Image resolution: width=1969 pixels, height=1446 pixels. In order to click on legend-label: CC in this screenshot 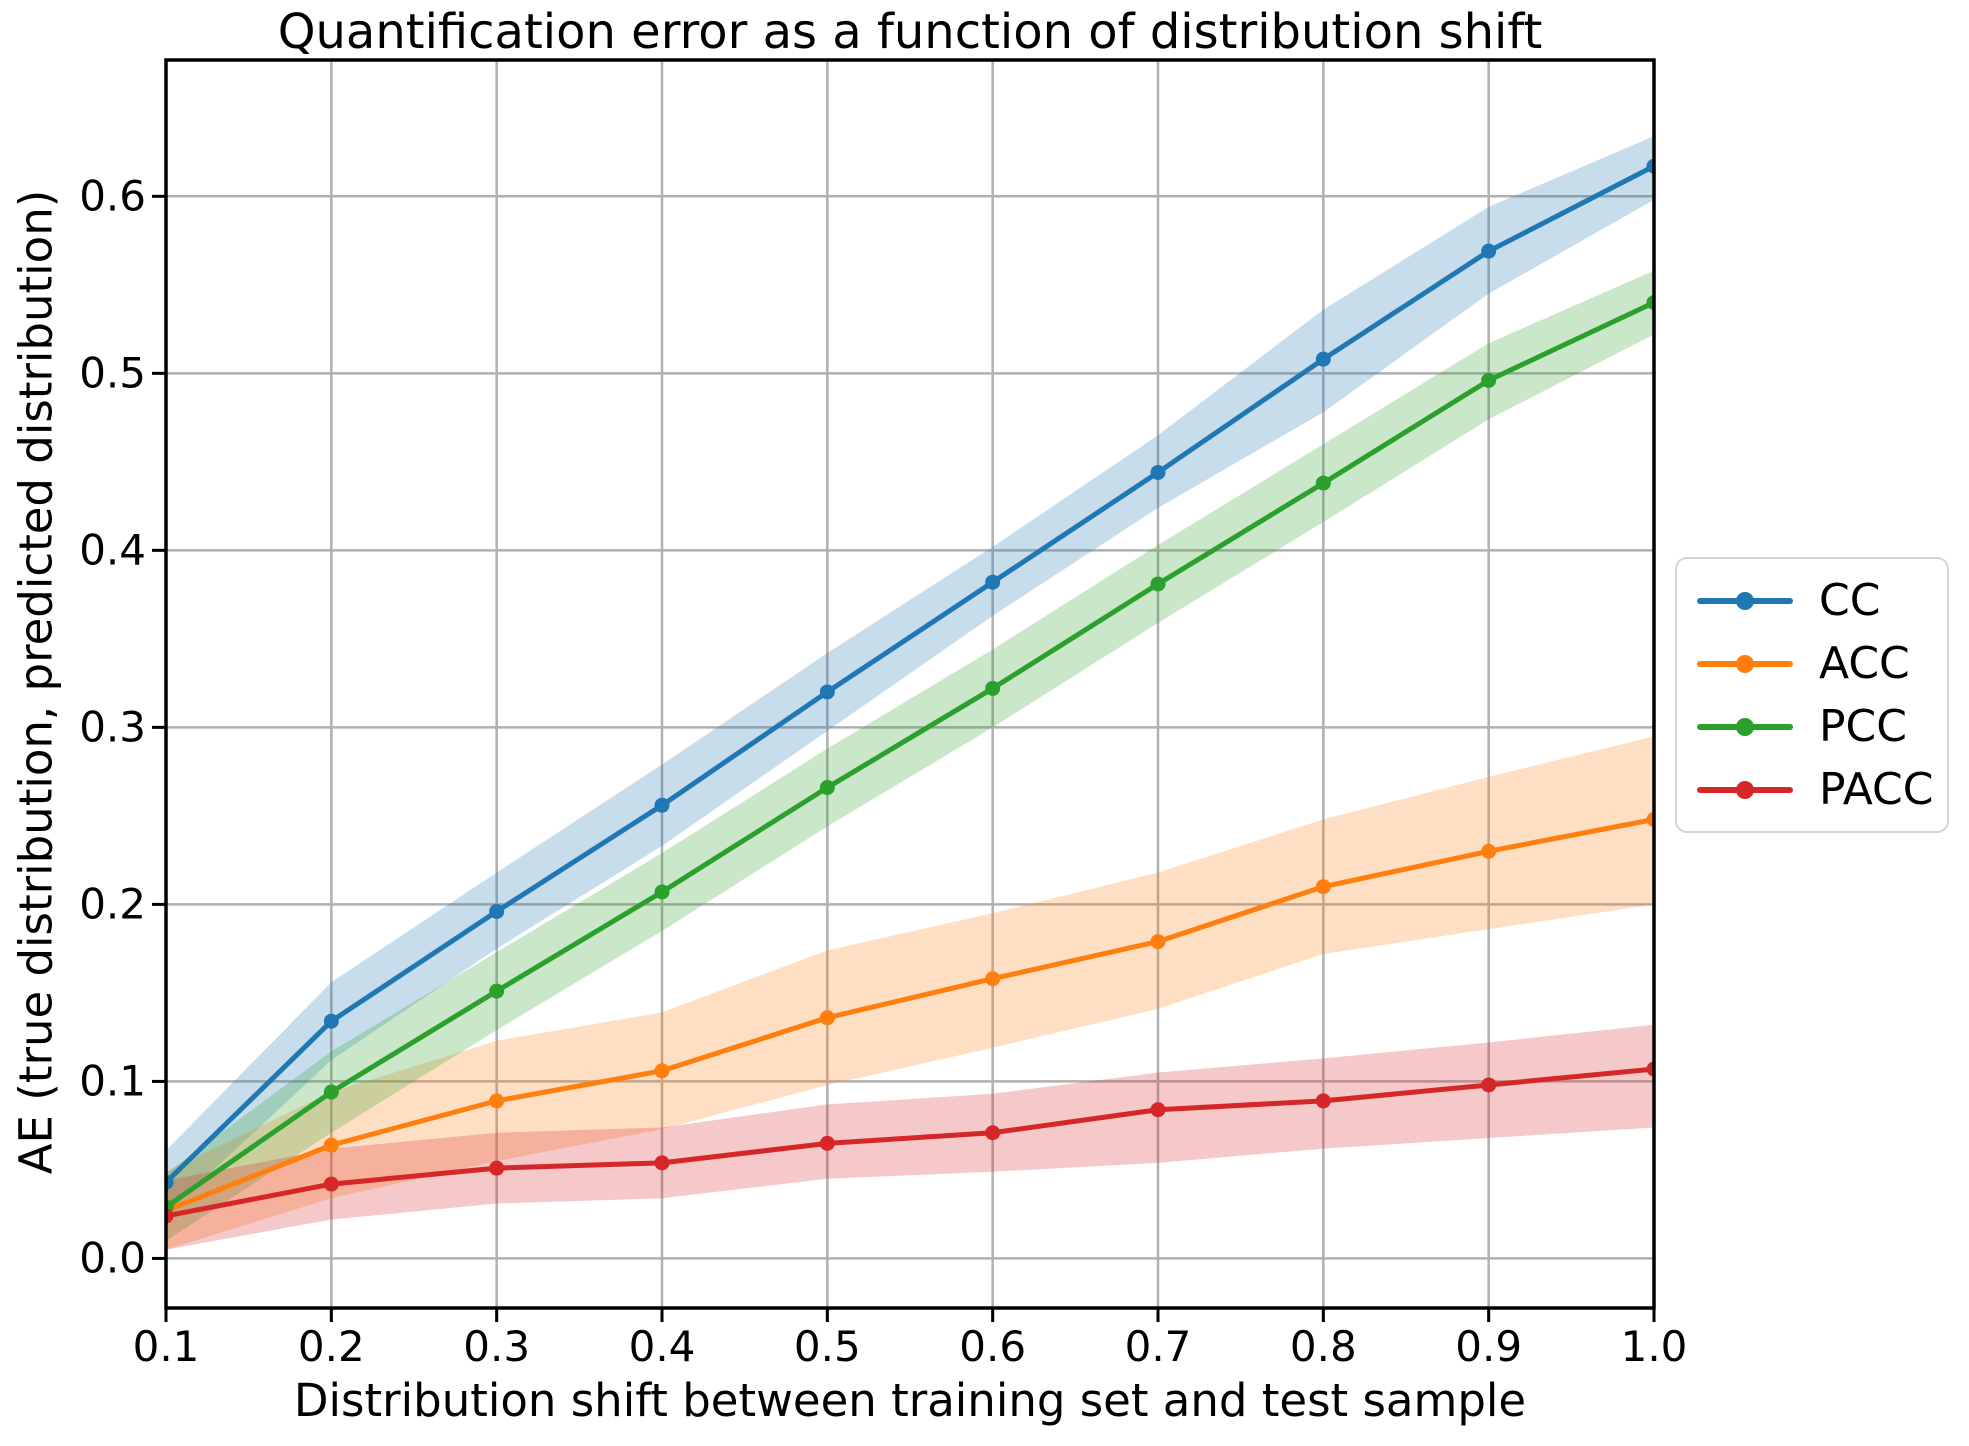, I will do `click(1850, 600)`.